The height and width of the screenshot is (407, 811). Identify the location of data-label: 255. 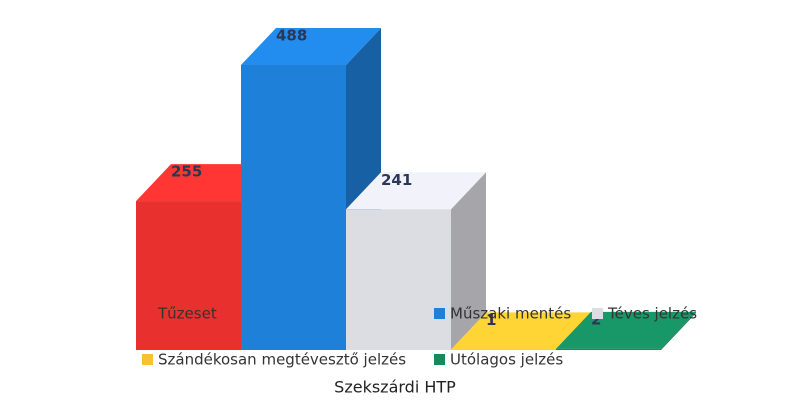
(186, 172).